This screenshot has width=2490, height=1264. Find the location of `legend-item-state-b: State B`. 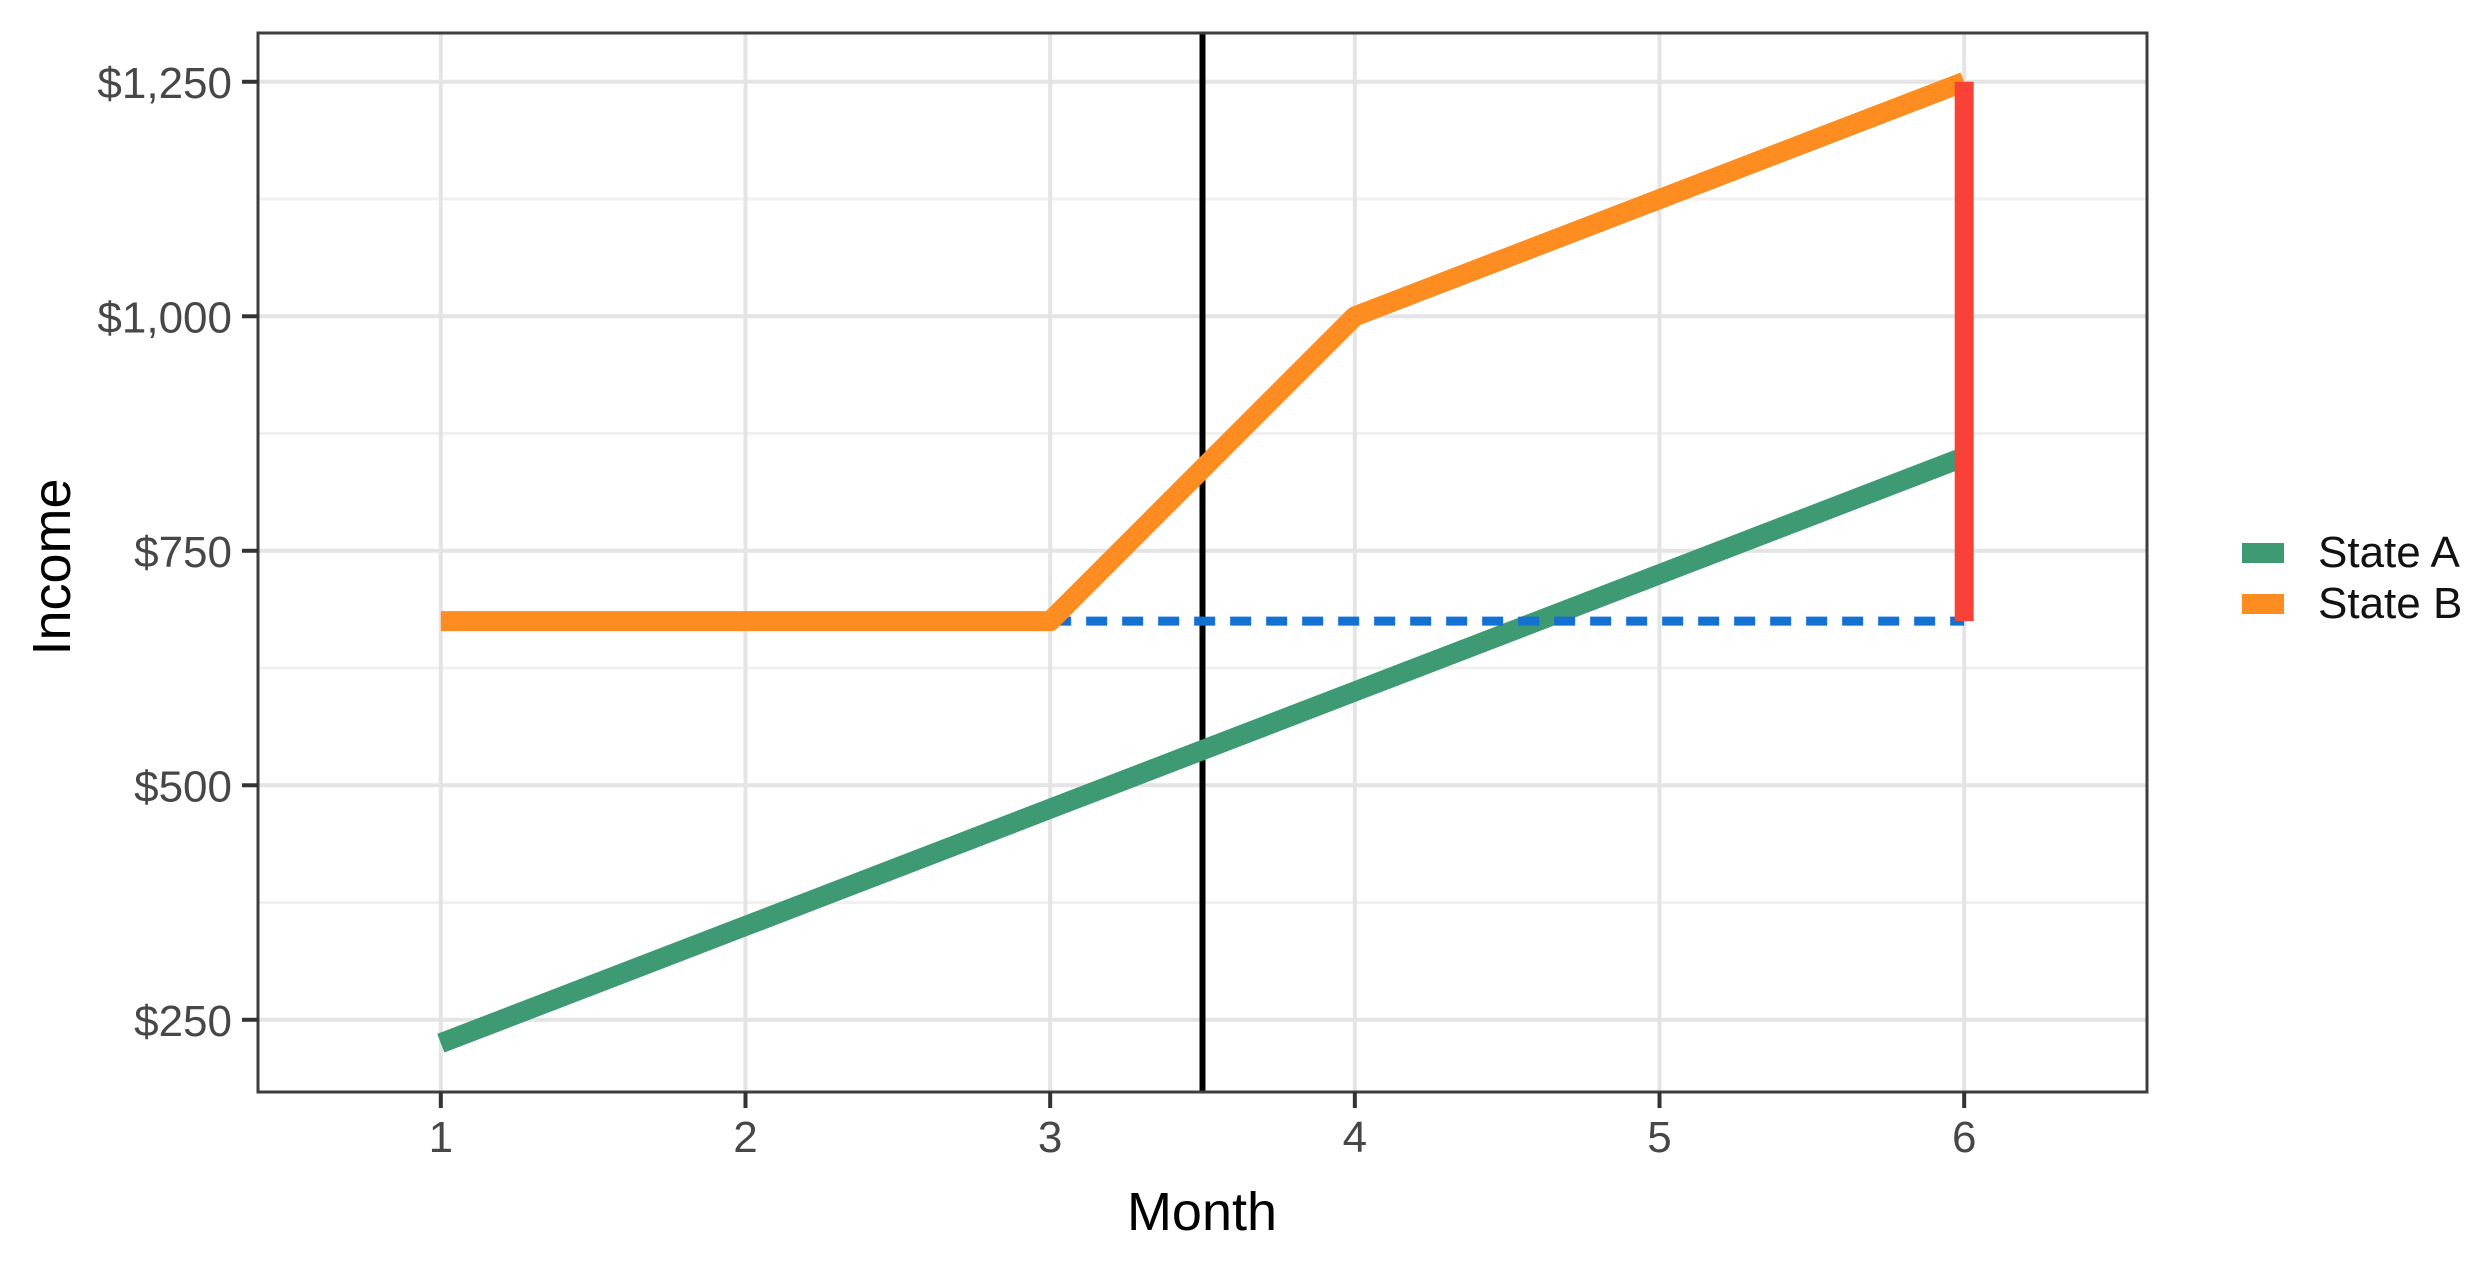

legend-item-state-b: State B is located at coordinates (2352, 603).